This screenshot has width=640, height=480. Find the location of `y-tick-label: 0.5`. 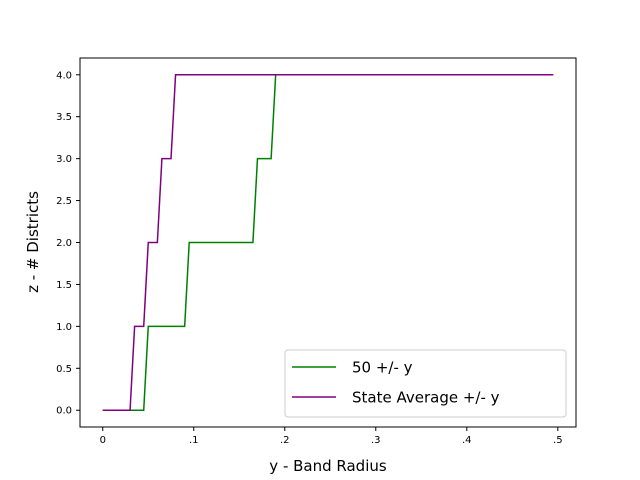

y-tick-label: 0.5 is located at coordinates (64, 369).